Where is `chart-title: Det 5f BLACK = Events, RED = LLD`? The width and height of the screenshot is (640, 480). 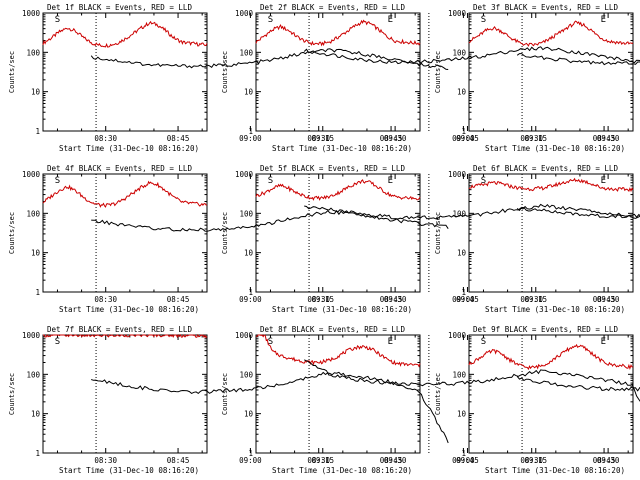
chart-title: Det 5f BLACK = Events, RED = LLD is located at coordinates (332, 168).